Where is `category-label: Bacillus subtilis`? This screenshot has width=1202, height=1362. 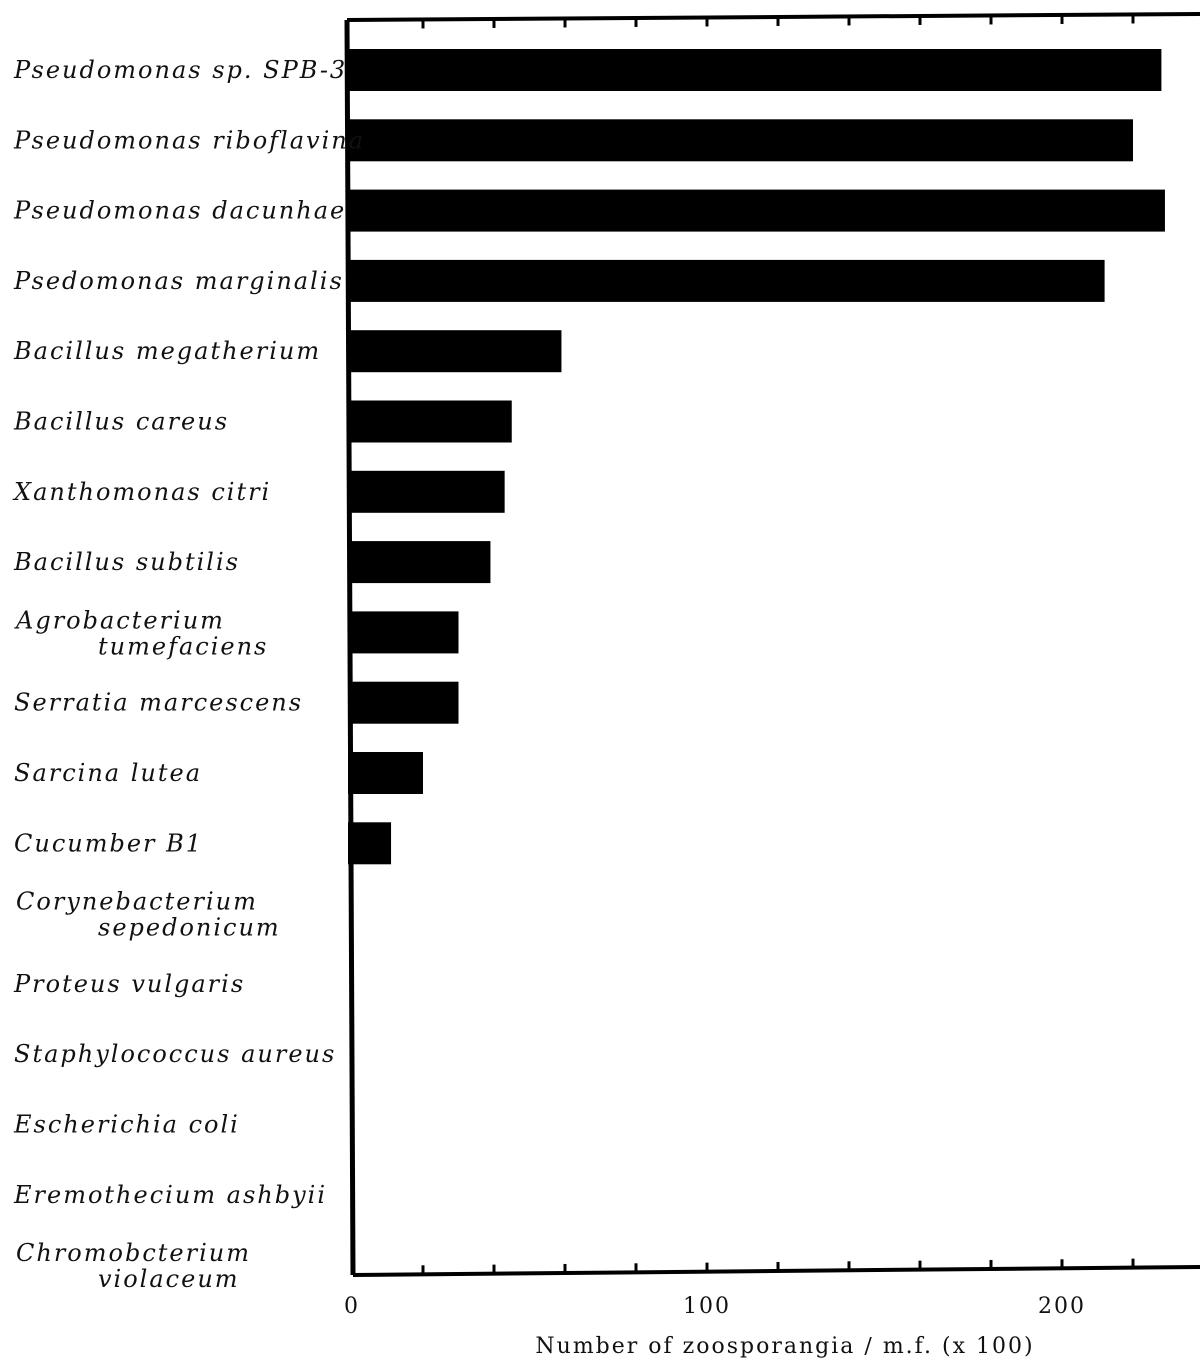
category-label: Bacillus subtilis is located at coordinates (126, 562).